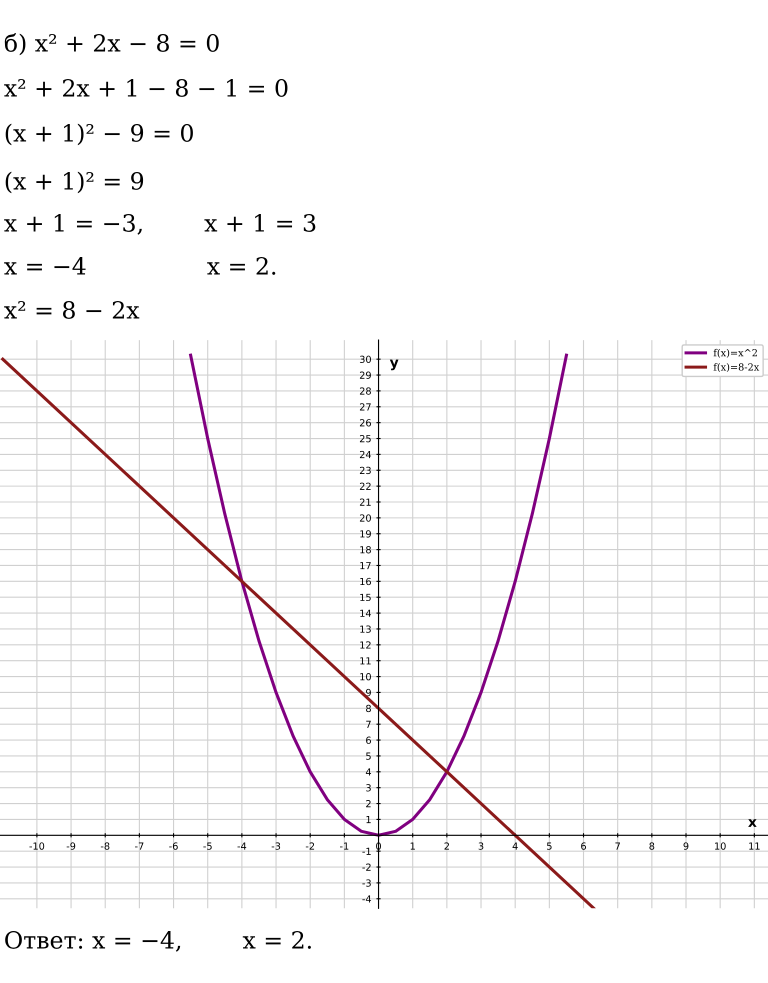 The image size is (768, 983). Describe the element at coordinates (366, 851) in the screenshot. I see `y-tick-label: -1` at that location.